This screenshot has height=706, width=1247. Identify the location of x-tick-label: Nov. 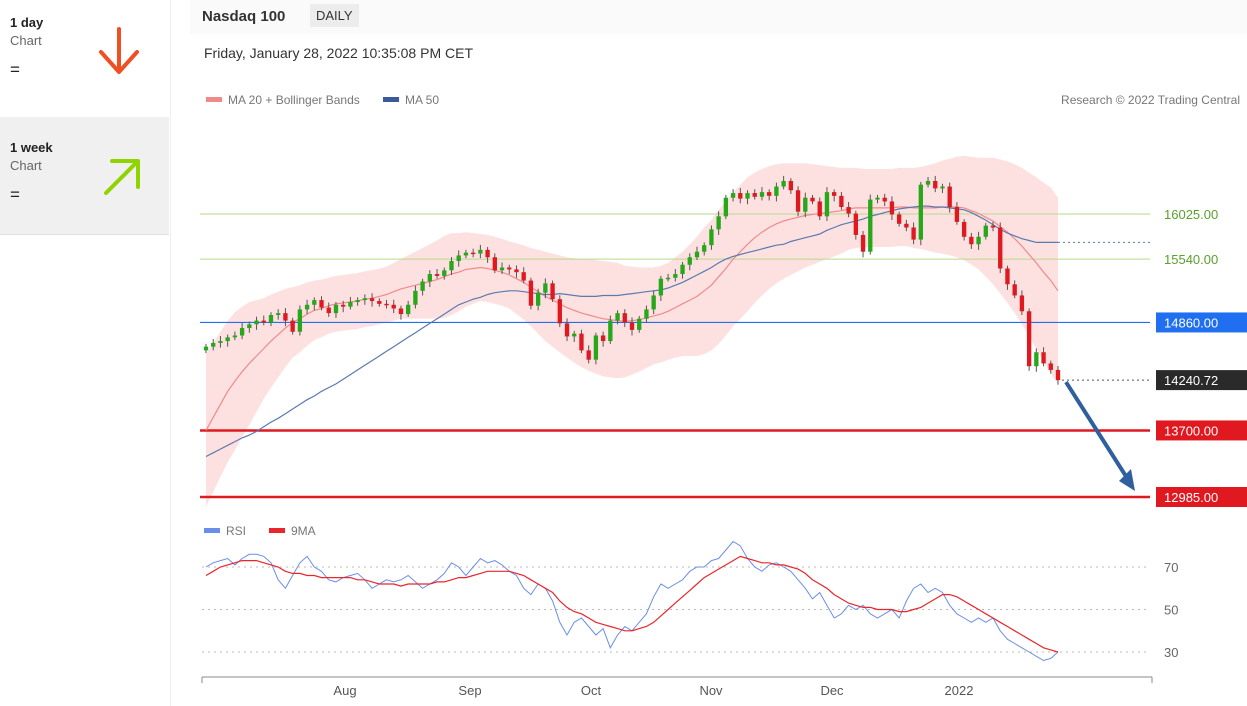
(711, 690).